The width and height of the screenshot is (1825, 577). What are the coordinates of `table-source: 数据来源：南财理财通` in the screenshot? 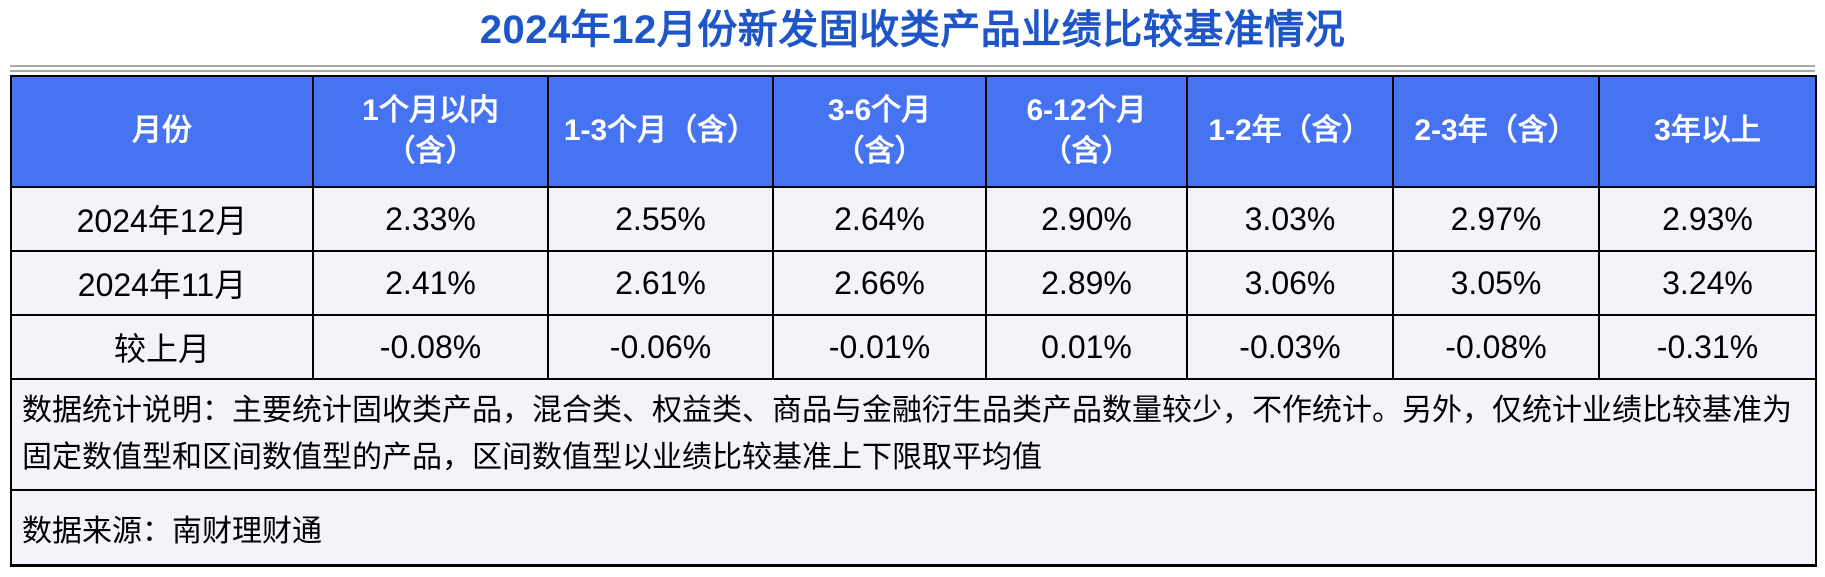 It's located at (913, 528).